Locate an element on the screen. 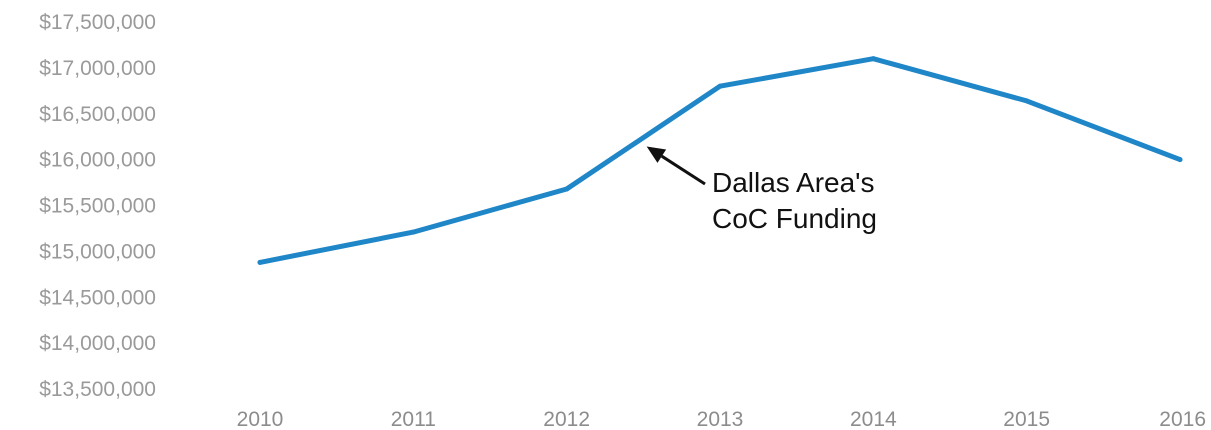  annotation-text-line-1: Dallas Area's is located at coordinates (793, 182).